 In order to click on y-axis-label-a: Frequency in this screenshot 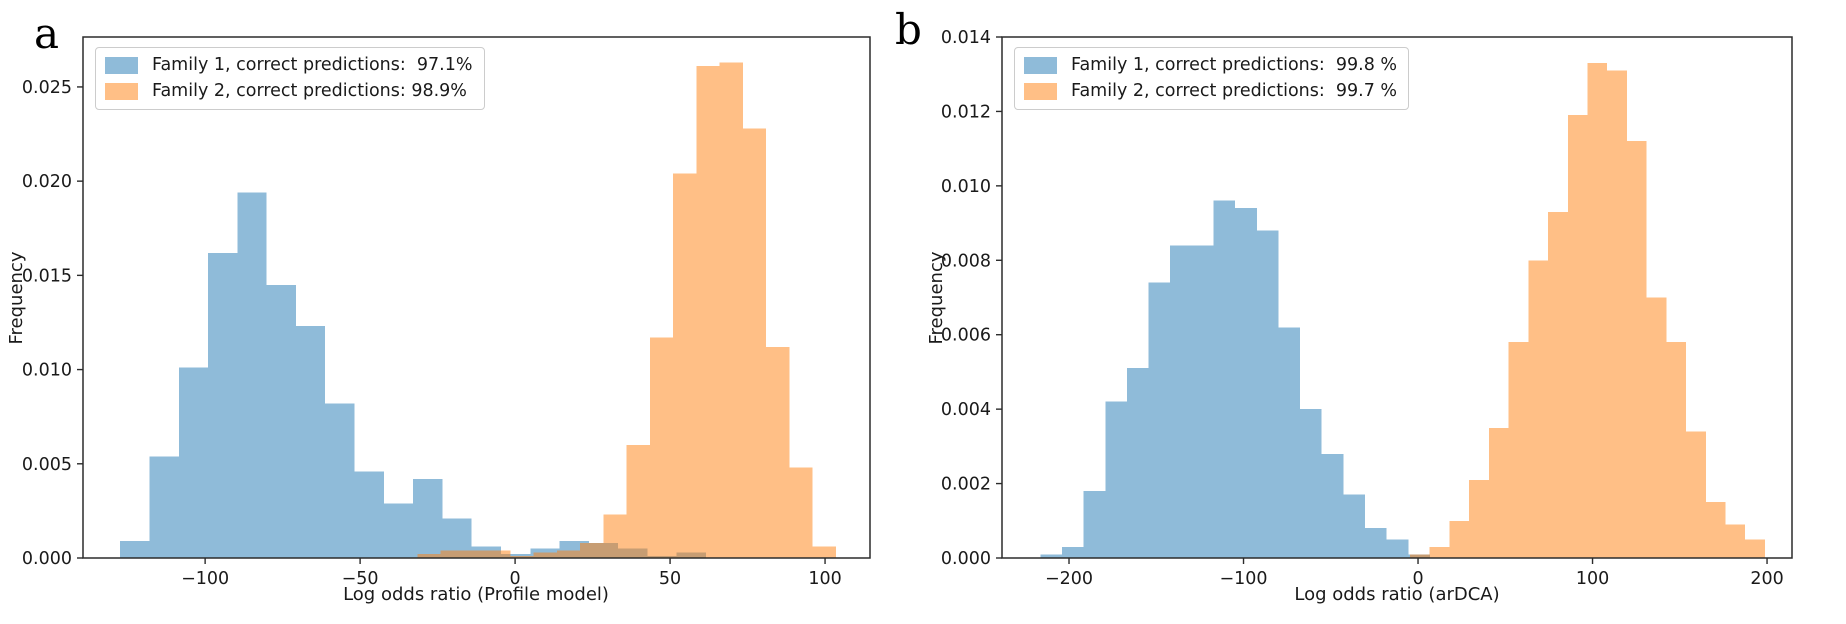, I will do `click(16, 298)`.